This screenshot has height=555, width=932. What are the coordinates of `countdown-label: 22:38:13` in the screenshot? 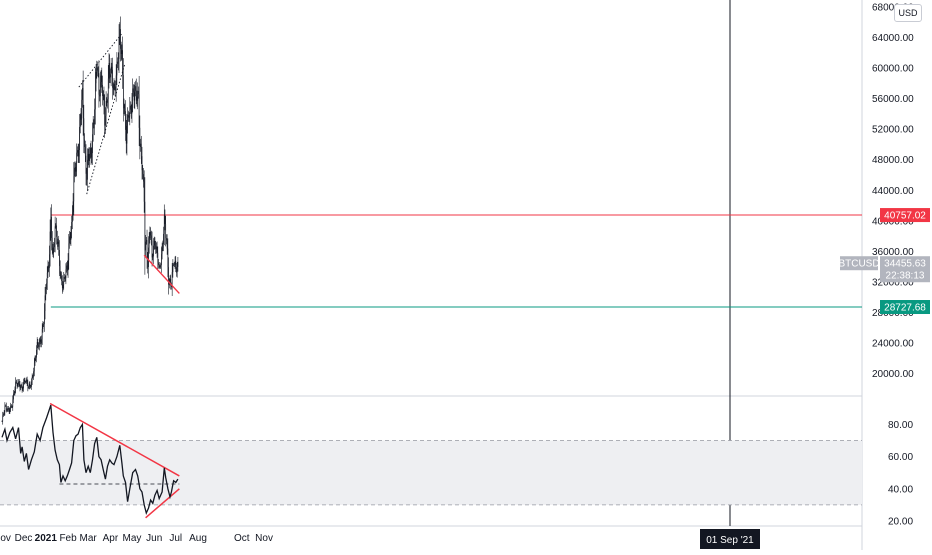 It's located at (905, 276).